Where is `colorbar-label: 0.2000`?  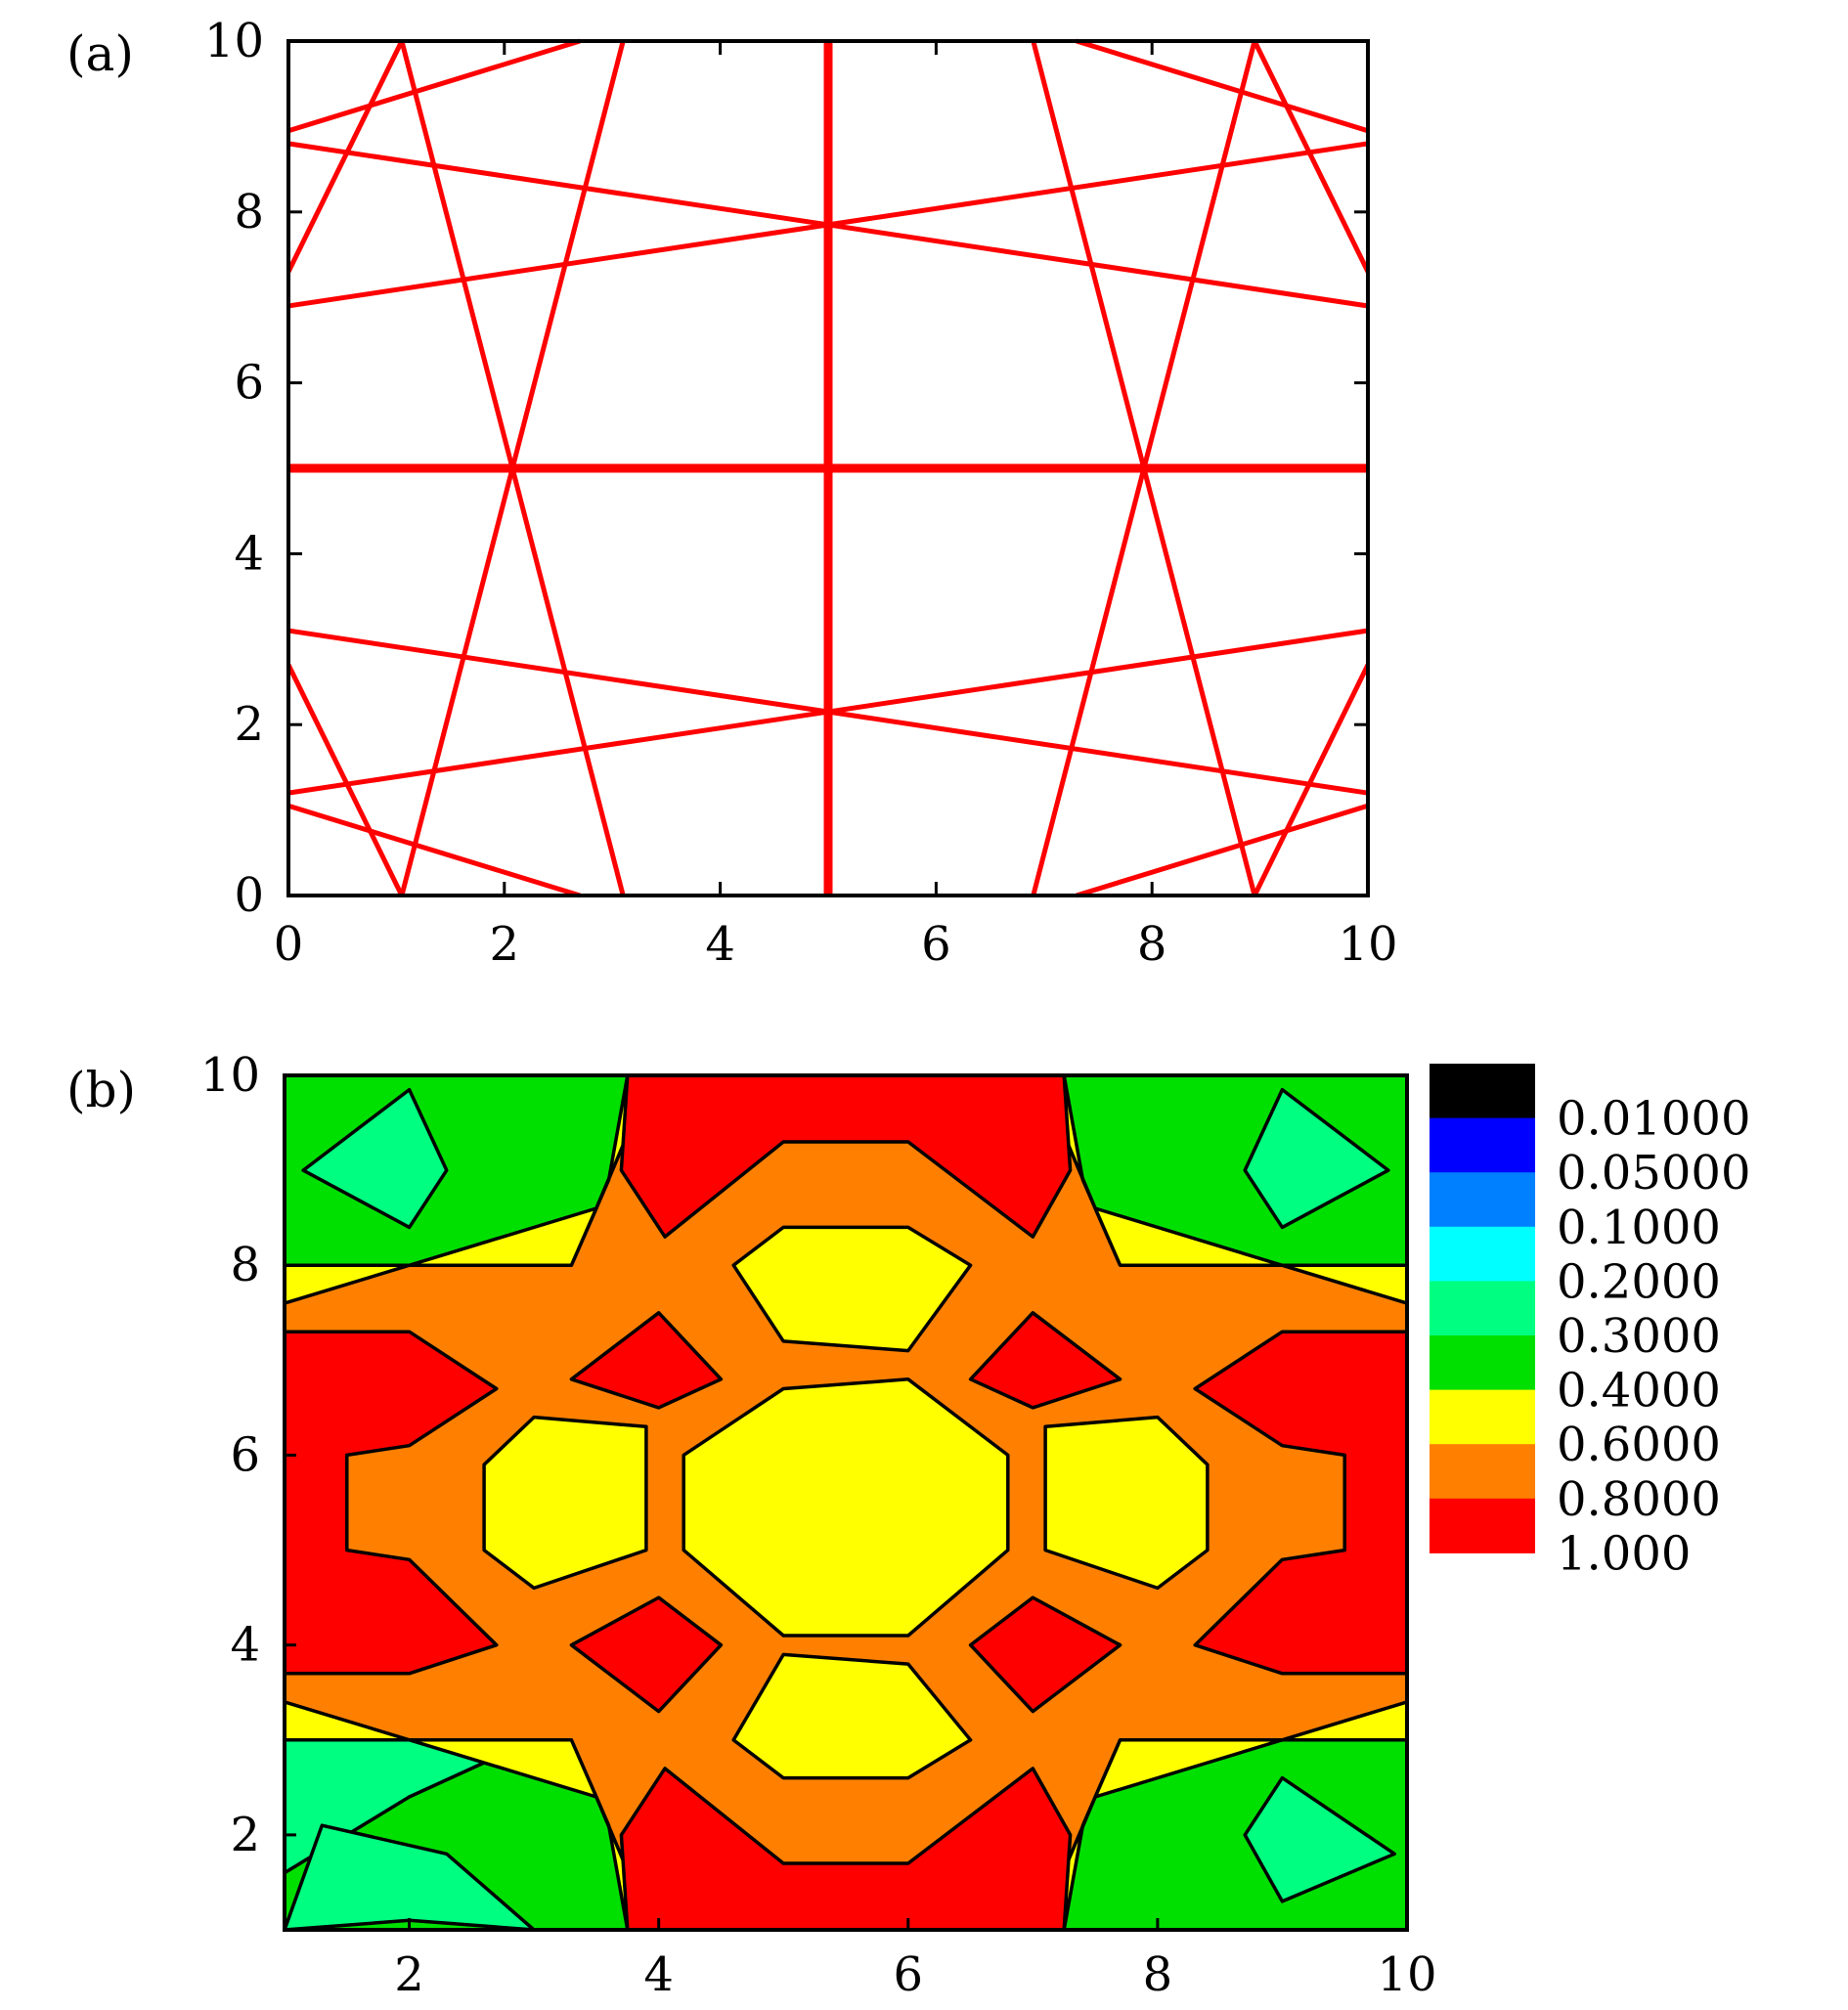
colorbar-label: 0.2000 is located at coordinates (1639, 1281).